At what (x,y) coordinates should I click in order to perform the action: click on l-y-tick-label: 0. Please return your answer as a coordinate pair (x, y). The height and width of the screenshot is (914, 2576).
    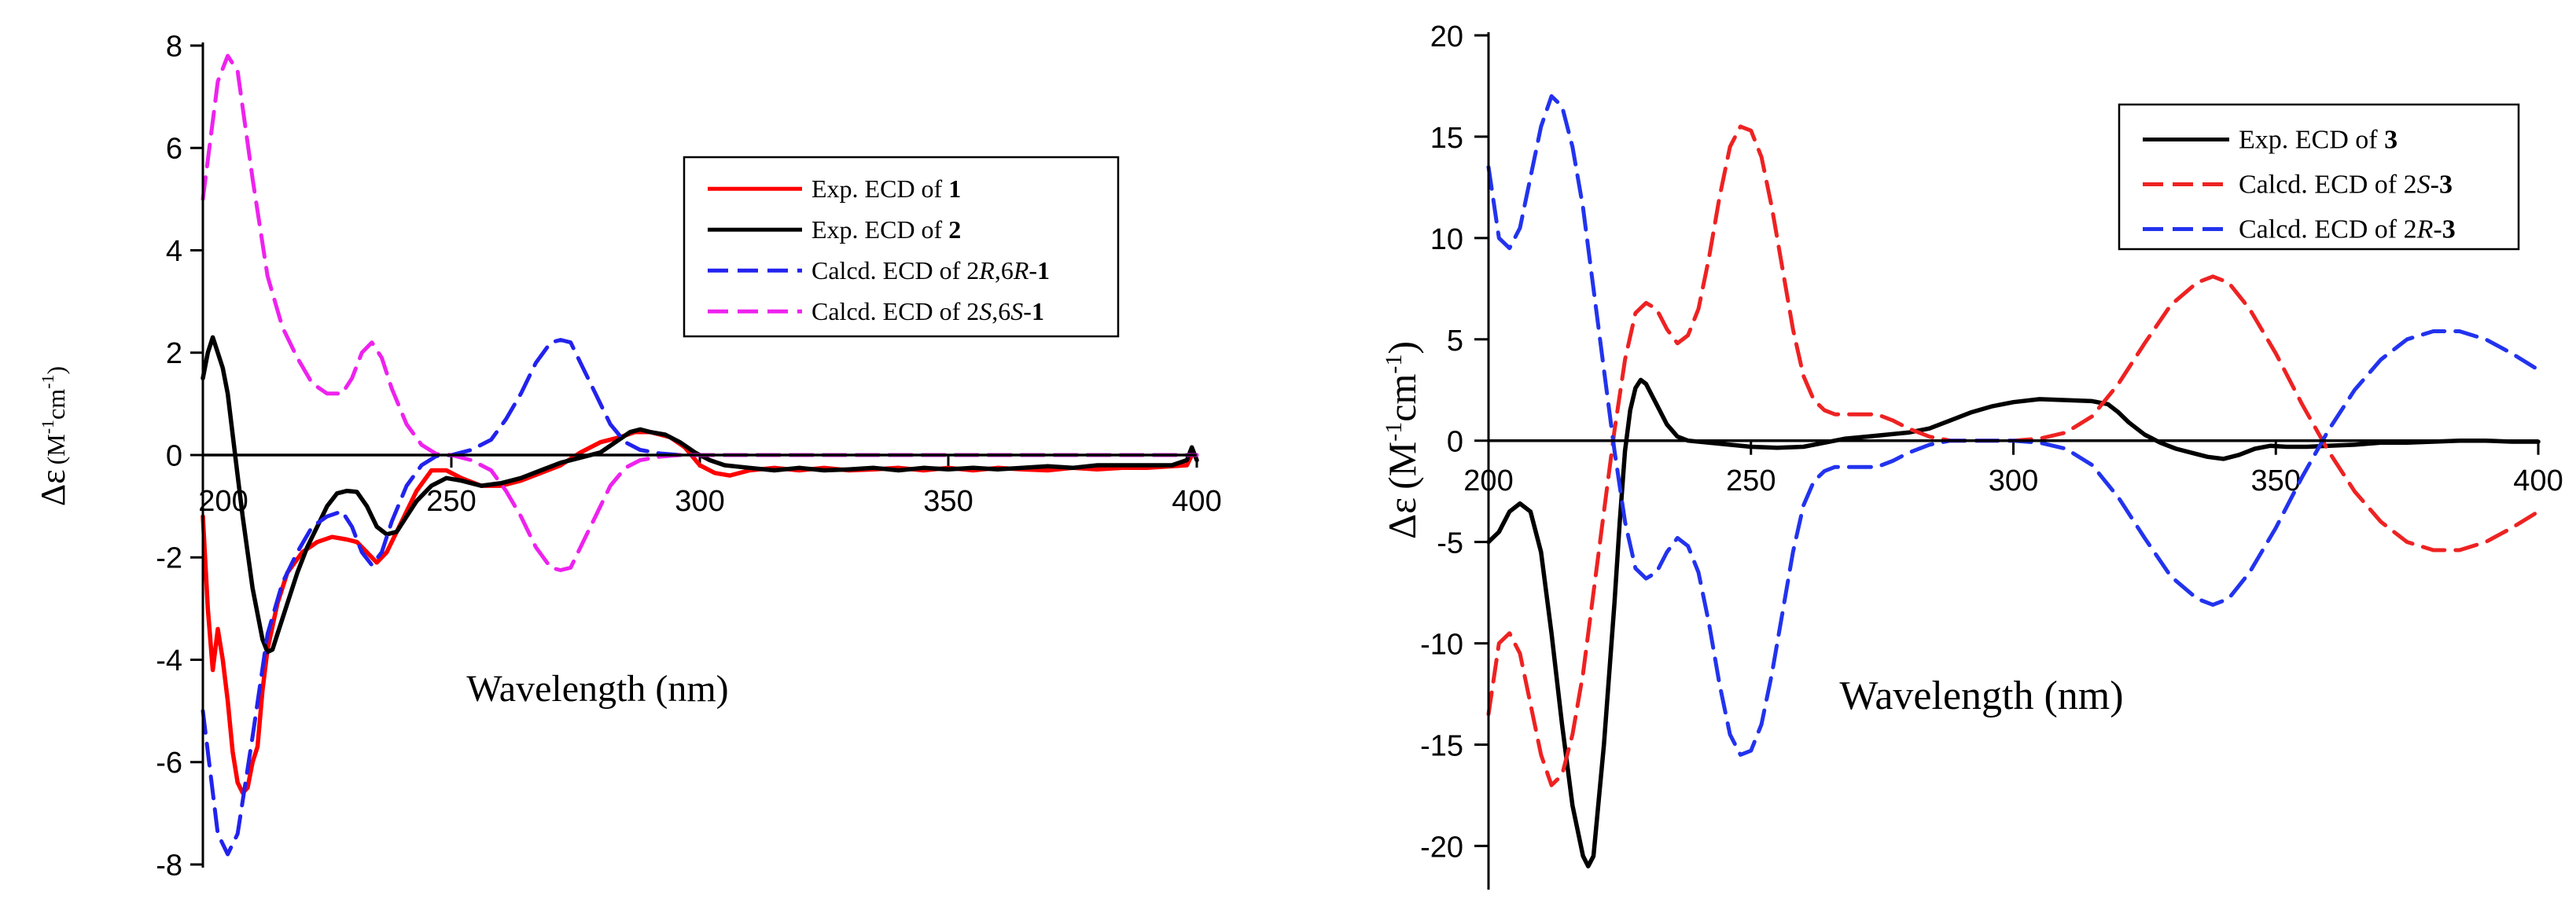
    Looking at the image, I should click on (174, 455).